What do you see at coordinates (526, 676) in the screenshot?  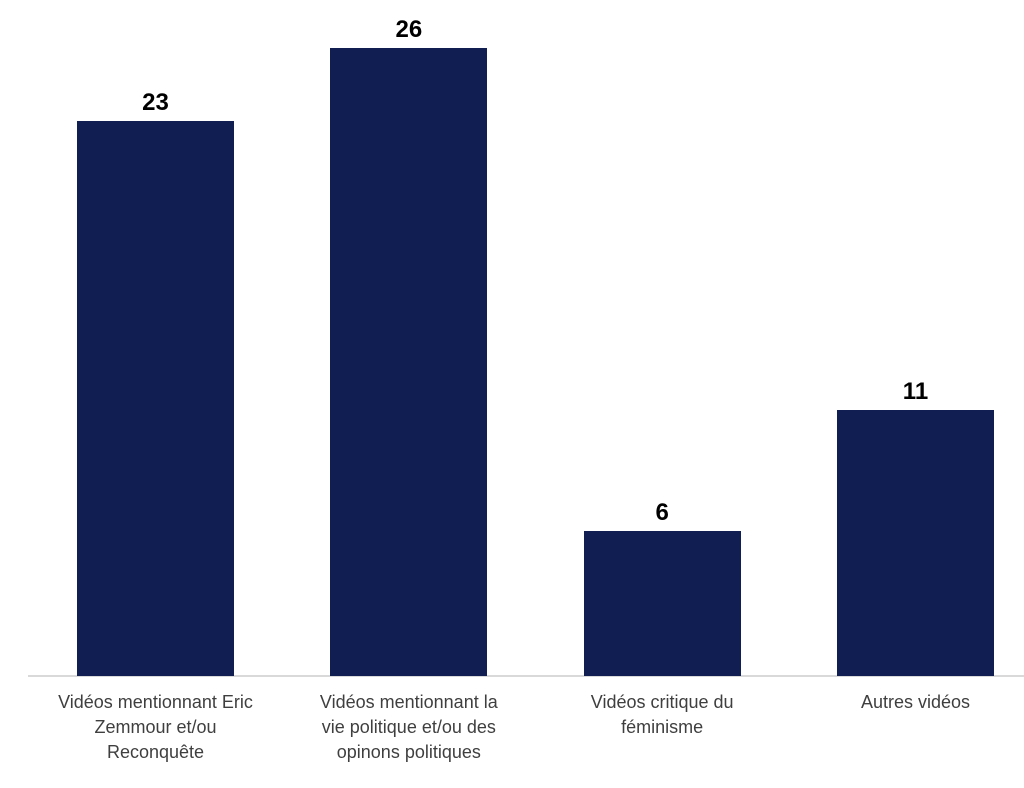 I see `x-axis-line` at bounding box center [526, 676].